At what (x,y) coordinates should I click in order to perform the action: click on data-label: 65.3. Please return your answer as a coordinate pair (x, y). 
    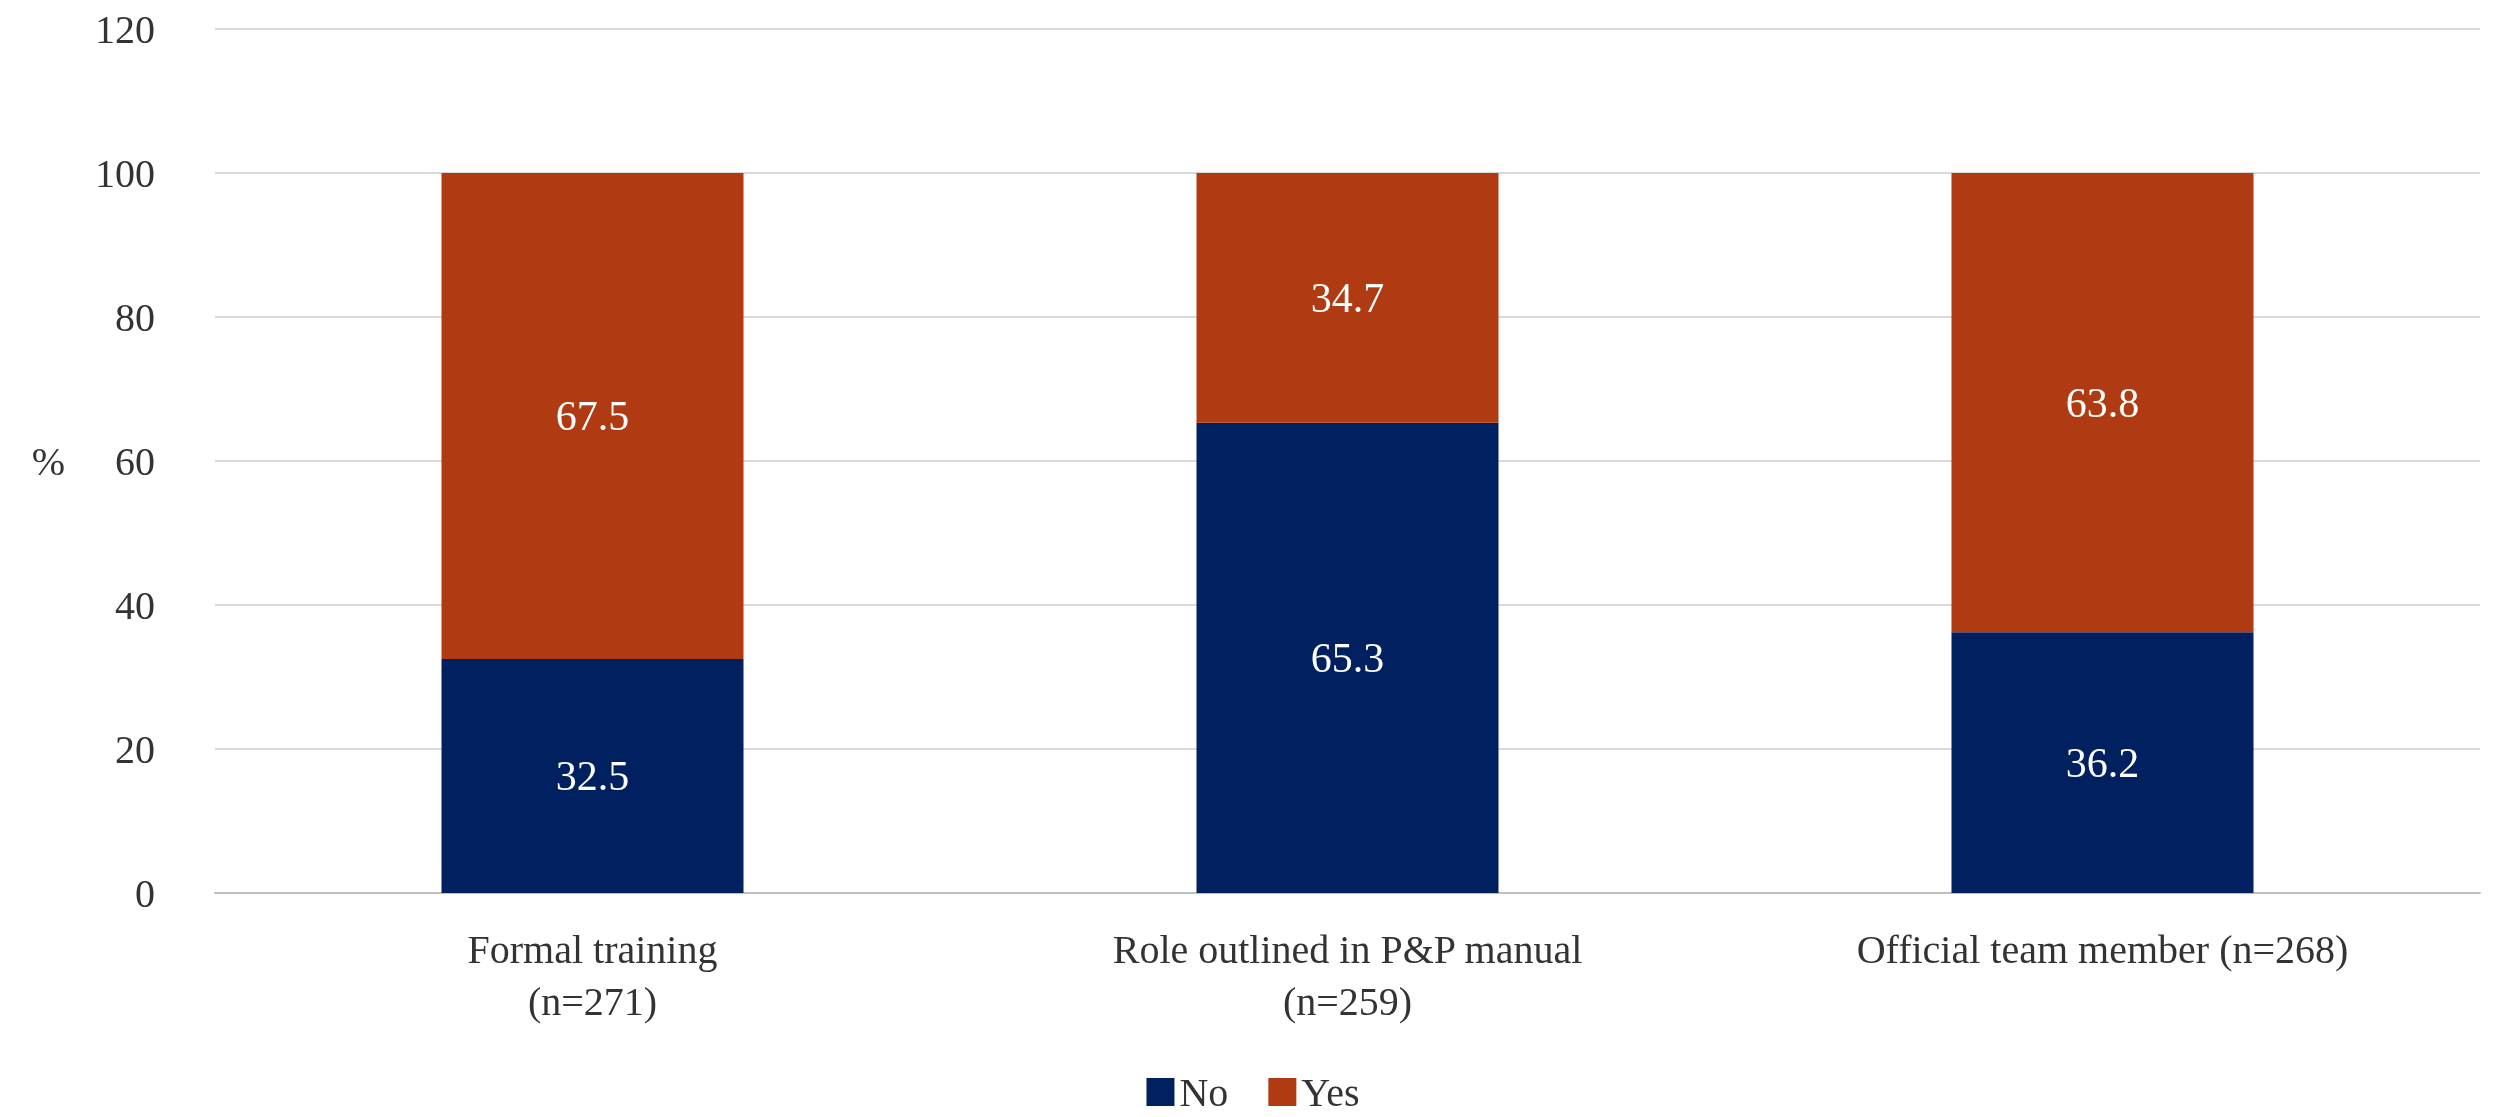
    Looking at the image, I should click on (1347, 657).